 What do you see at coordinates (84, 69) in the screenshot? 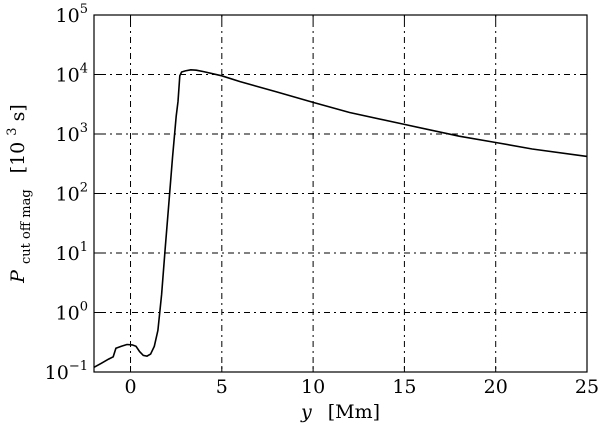
I see `y-tick-exponent: 4` at bounding box center [84, 69].